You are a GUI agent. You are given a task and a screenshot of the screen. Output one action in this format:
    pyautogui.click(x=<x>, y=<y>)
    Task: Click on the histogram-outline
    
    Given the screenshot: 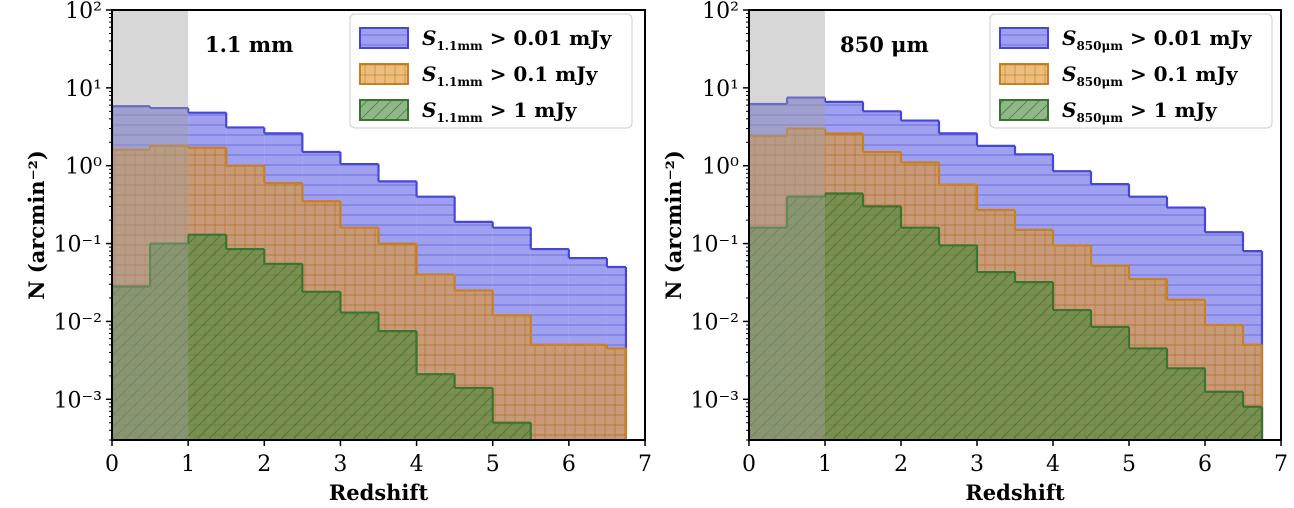 What is the action you would take?
    pyautogui.click(x=322, y=336)
    